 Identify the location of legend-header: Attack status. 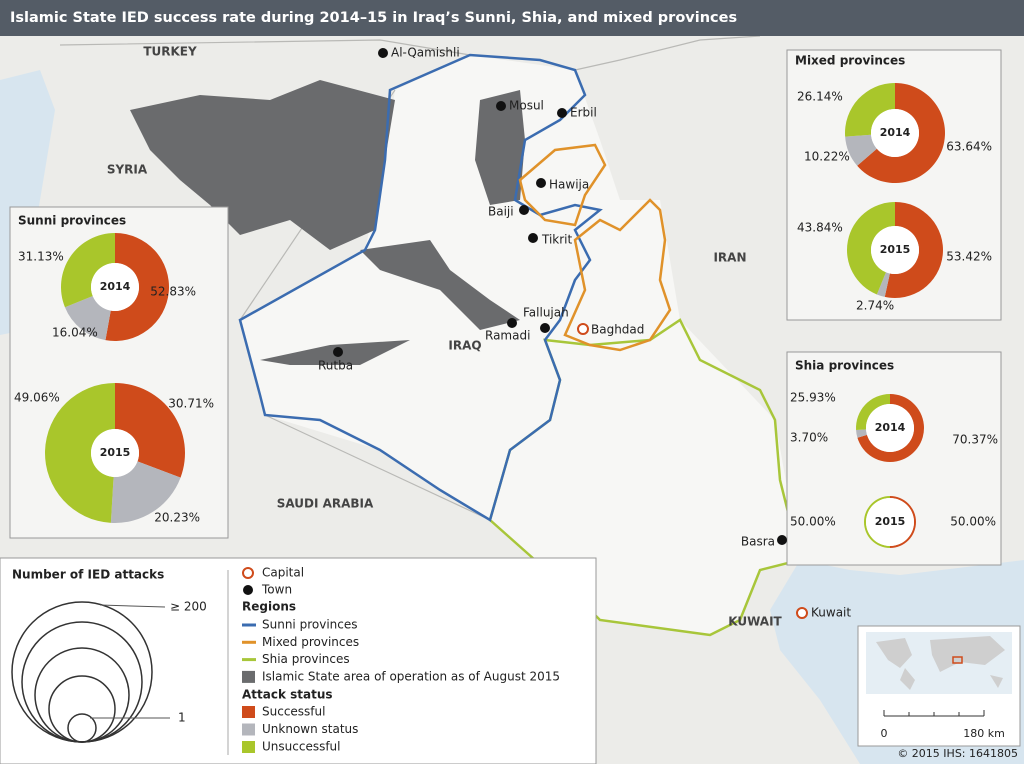
(287, 695).